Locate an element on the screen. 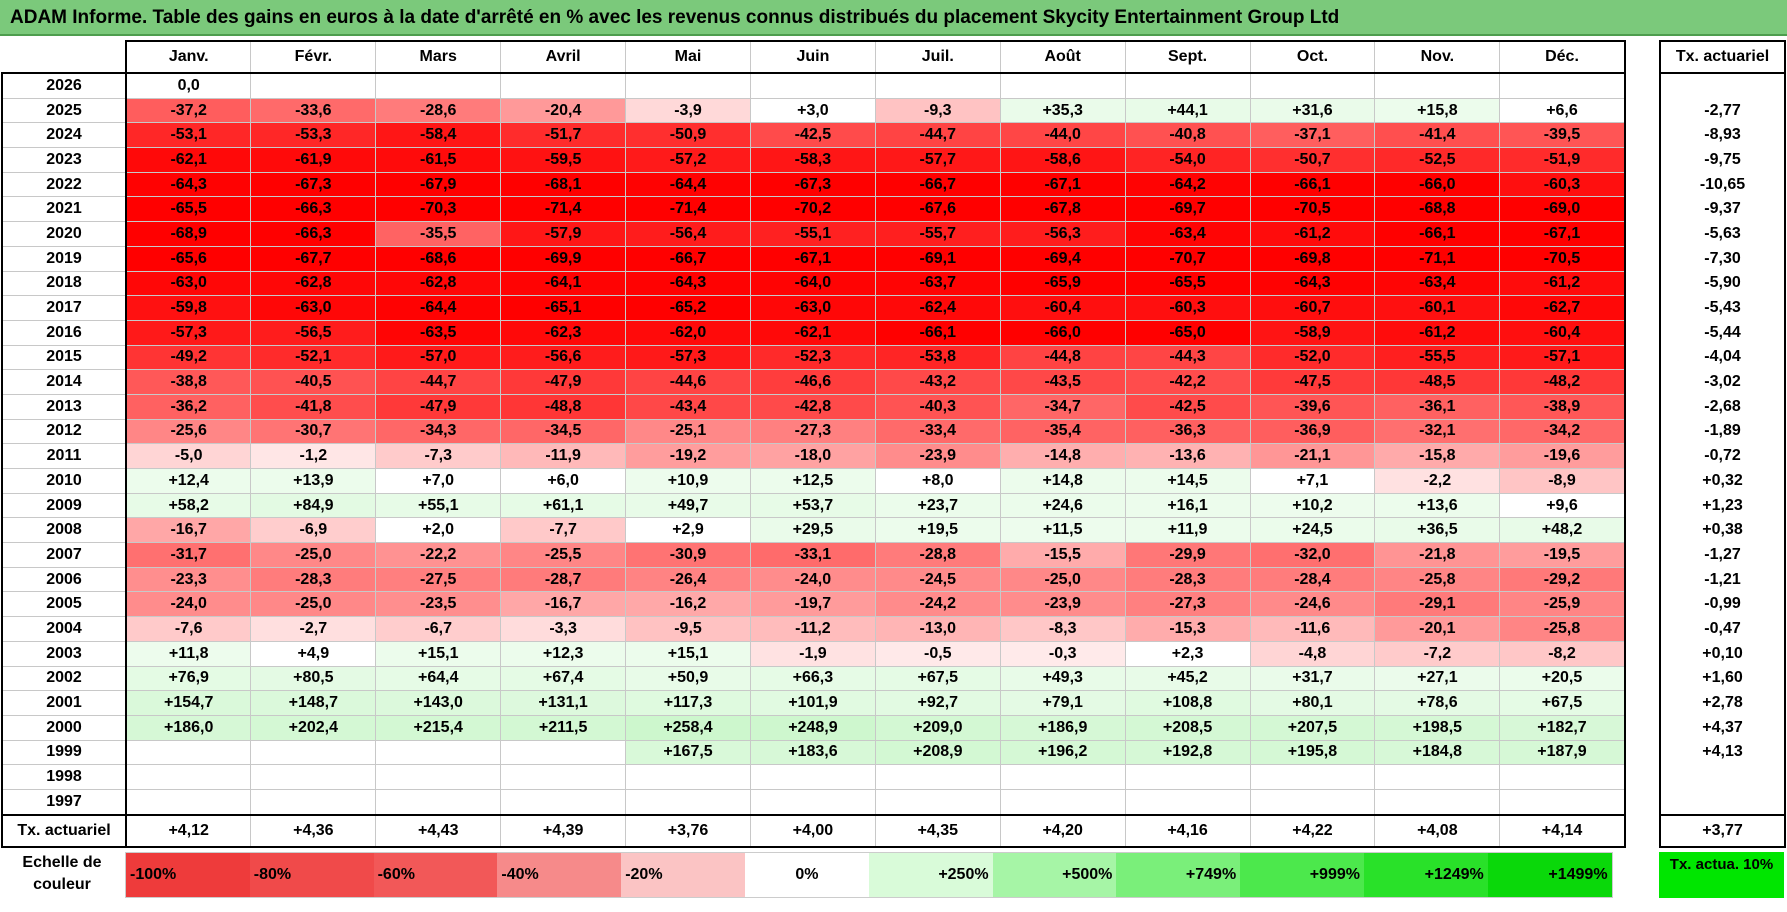 The height and width of the screenshot is (912, 1787). gain-cell: -9,3 is located at coordinates (937, 110).